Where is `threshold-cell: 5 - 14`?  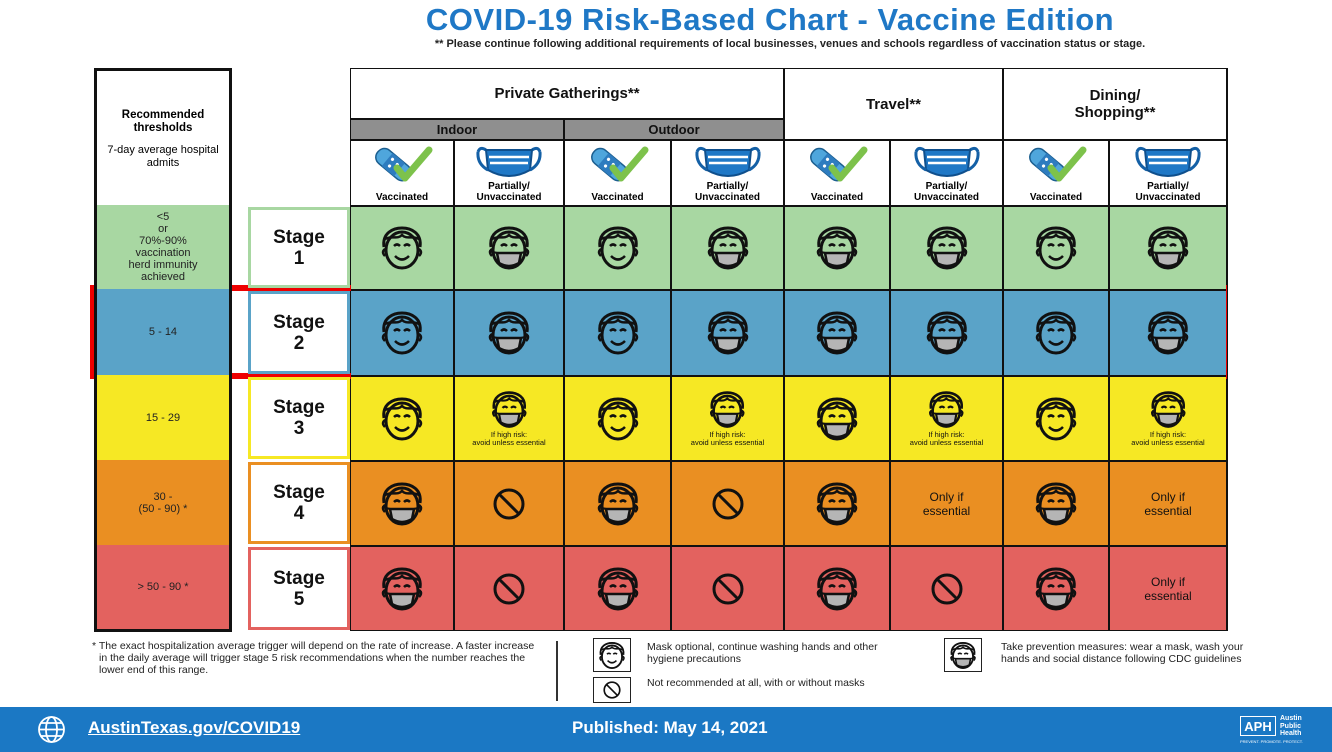 threshold-cell: 5 - 14 is located at coordinates (163, 332).